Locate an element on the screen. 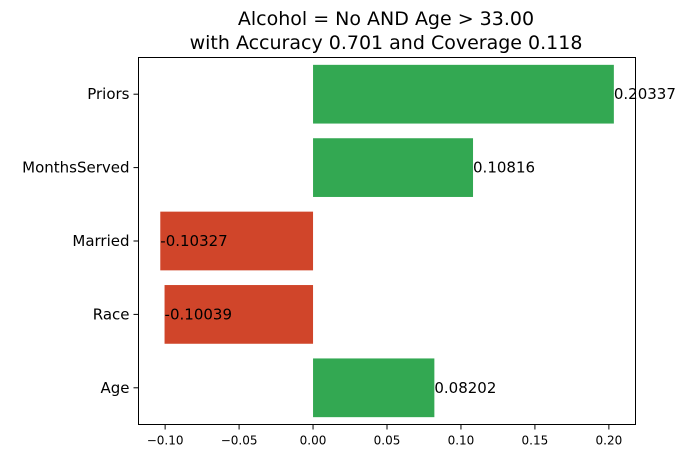 Image resolution: width=690 pixels, height=460 pixels. x-tick-label: −0.10 is located at coordinates (165, 441).